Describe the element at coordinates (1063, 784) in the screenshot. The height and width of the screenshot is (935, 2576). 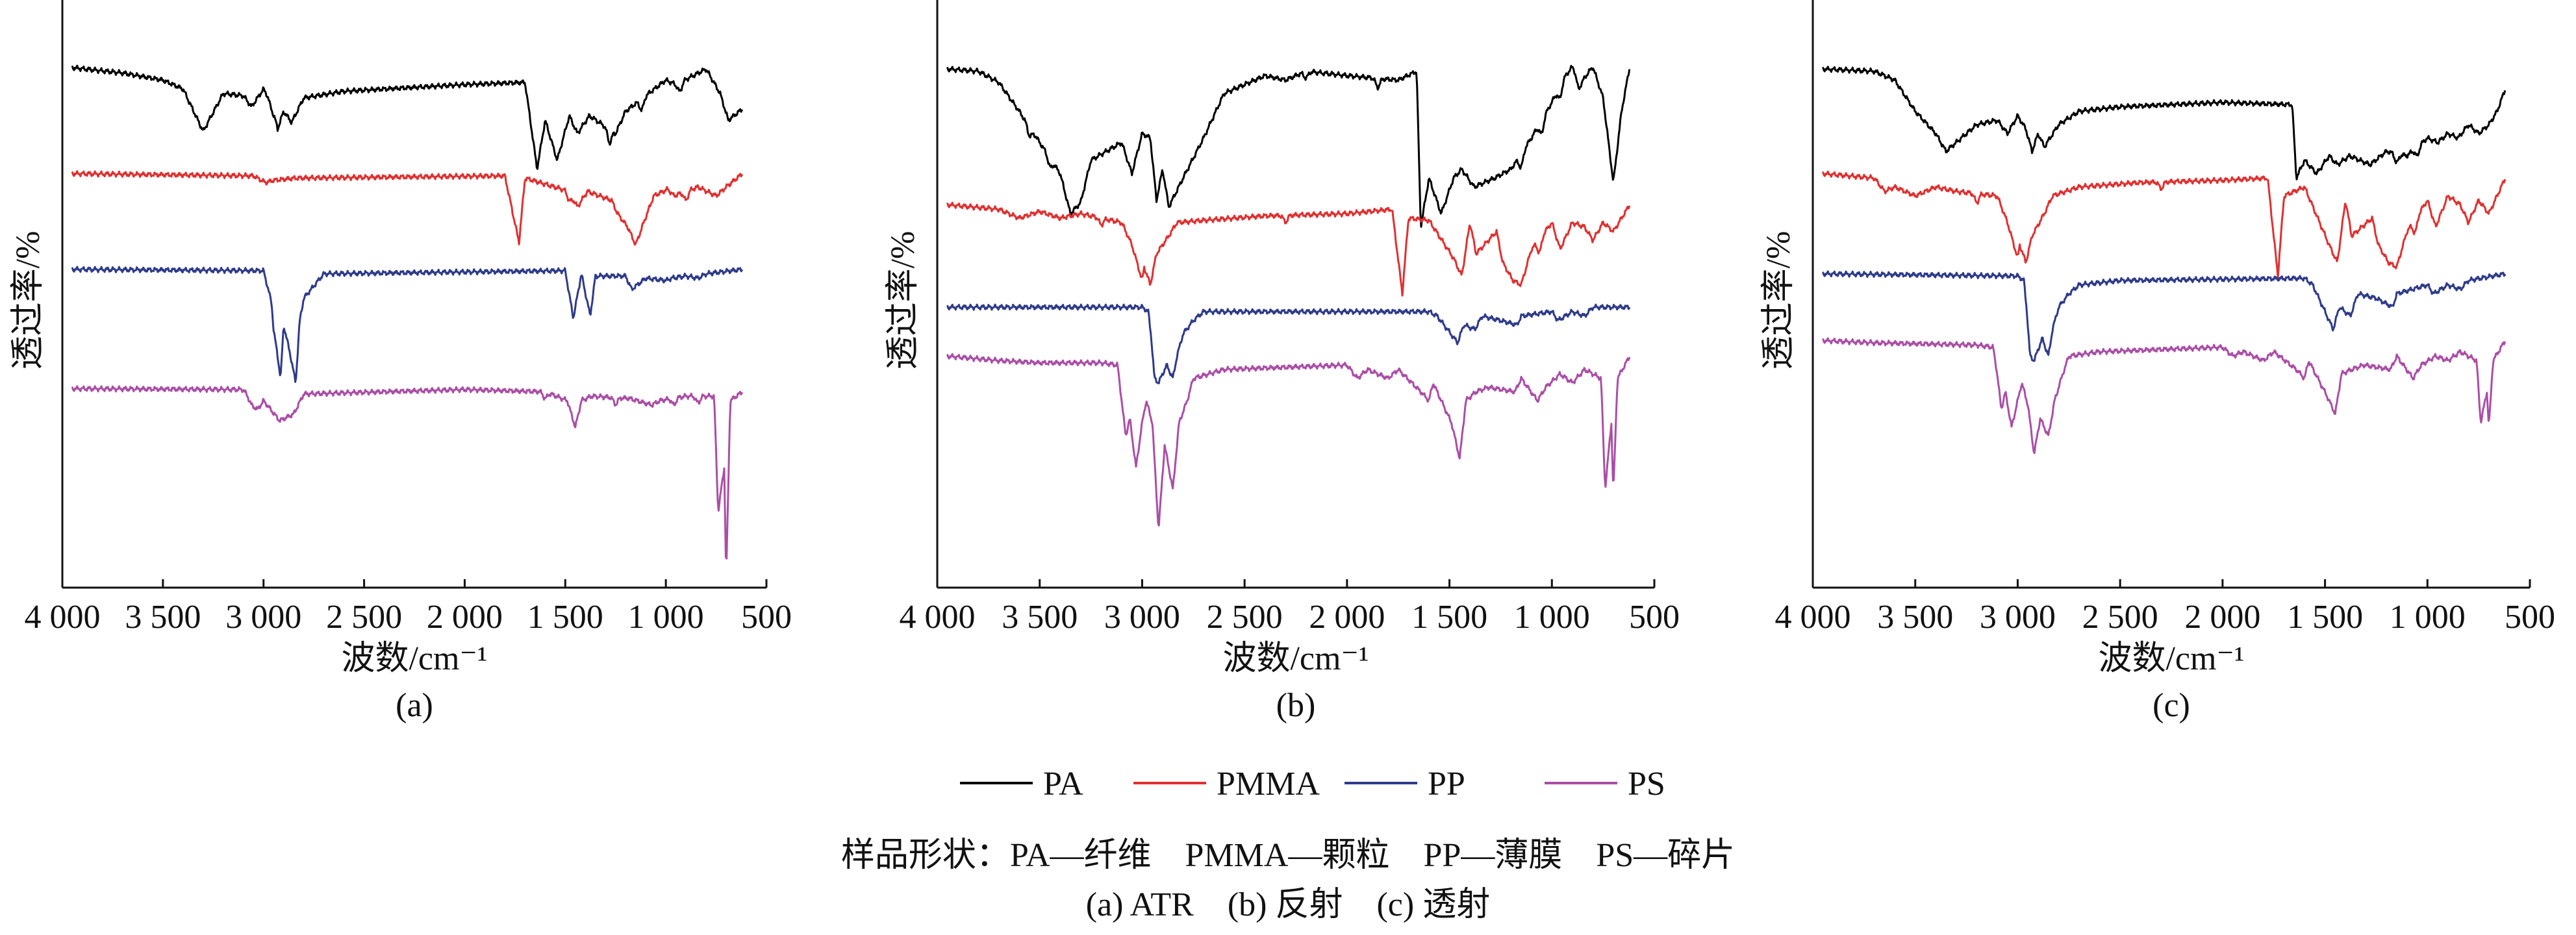
I see `legend-label-pa: PA` at that location.